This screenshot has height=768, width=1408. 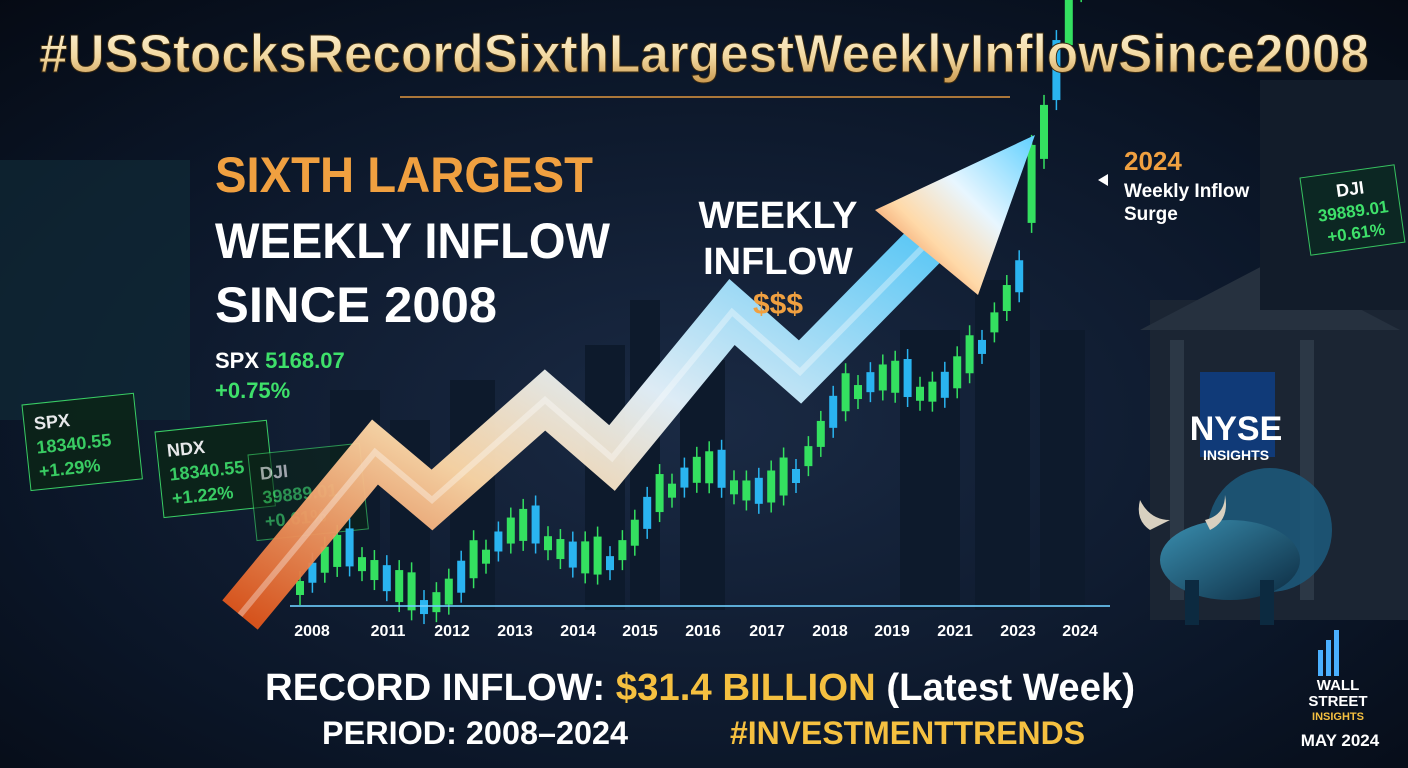 I want to click on year-label: 2013, so click(x=515, y=631).